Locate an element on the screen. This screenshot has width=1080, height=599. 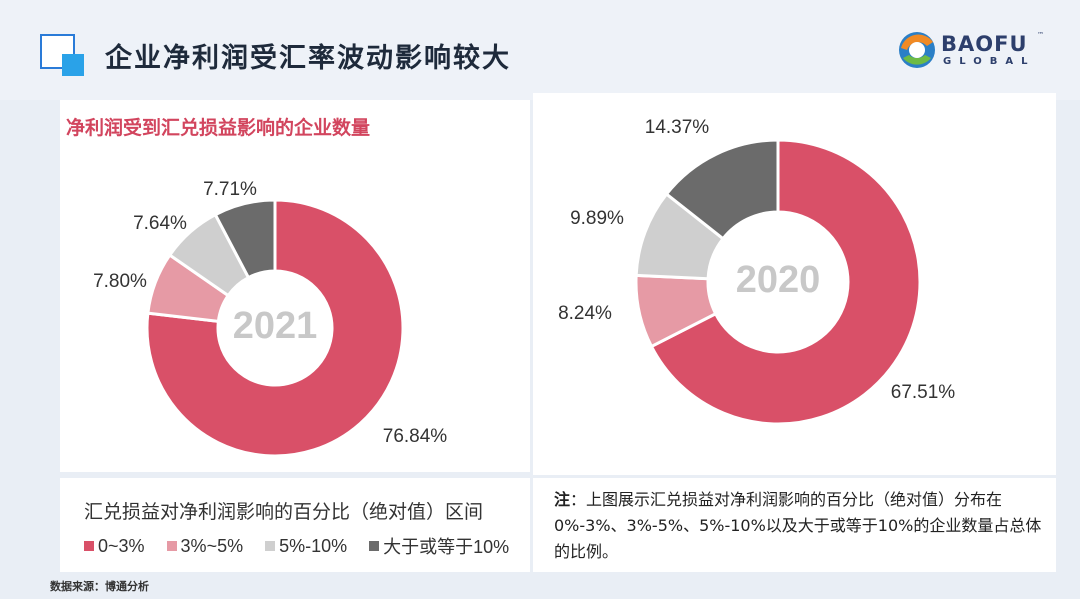
legend-item: 0~3% is located at coordinates (114, 546).